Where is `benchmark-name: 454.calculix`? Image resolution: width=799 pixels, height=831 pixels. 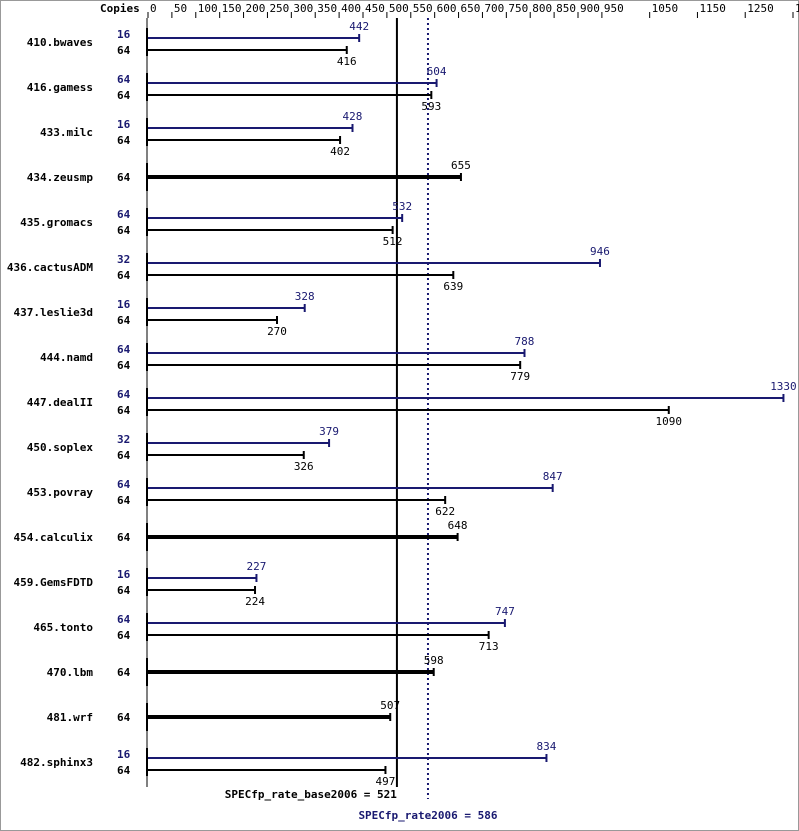
benchmark-name: 454.calculix is located at coordinates (54, 537).